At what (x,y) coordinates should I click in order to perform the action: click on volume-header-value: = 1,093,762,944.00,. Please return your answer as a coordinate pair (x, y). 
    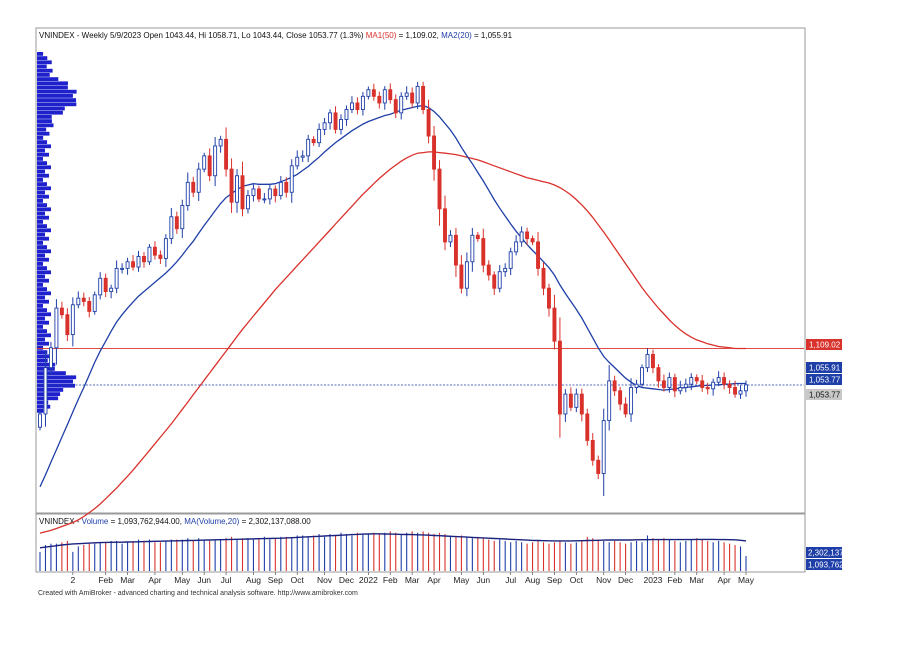
    Looking at the image, I should click on (146, 521).